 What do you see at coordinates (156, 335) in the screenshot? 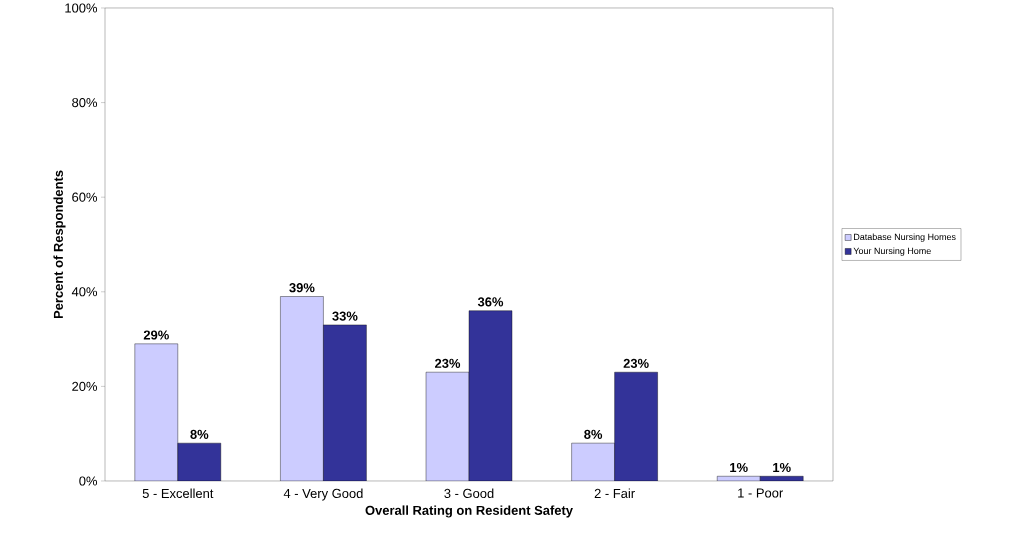
I see `data-label: 29%` at bounding box center [156, 335].